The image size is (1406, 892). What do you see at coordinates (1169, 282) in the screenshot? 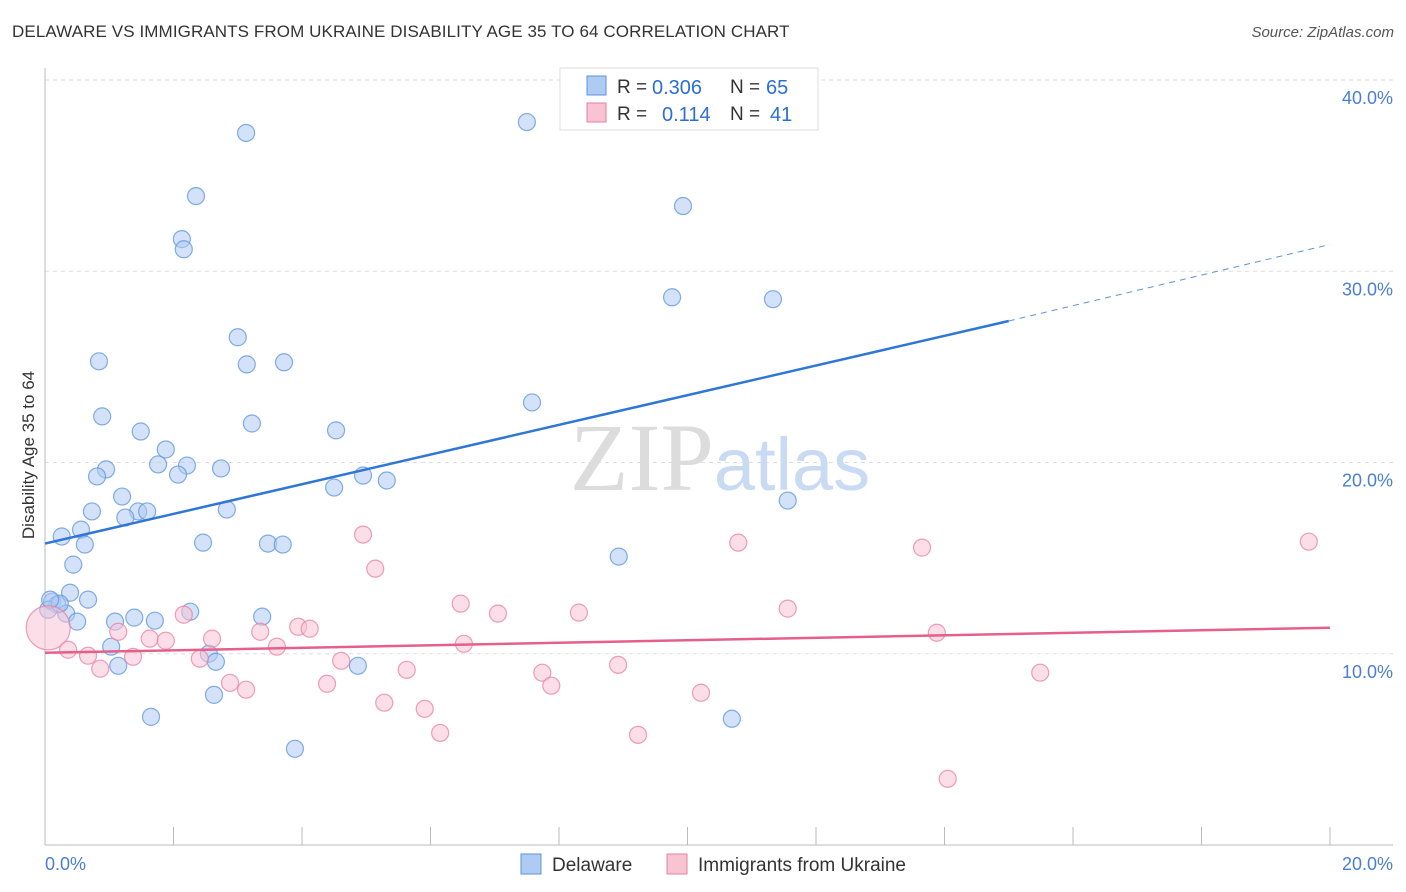
I see `delaware-trend-extension` at bounding box center [1169, 282].